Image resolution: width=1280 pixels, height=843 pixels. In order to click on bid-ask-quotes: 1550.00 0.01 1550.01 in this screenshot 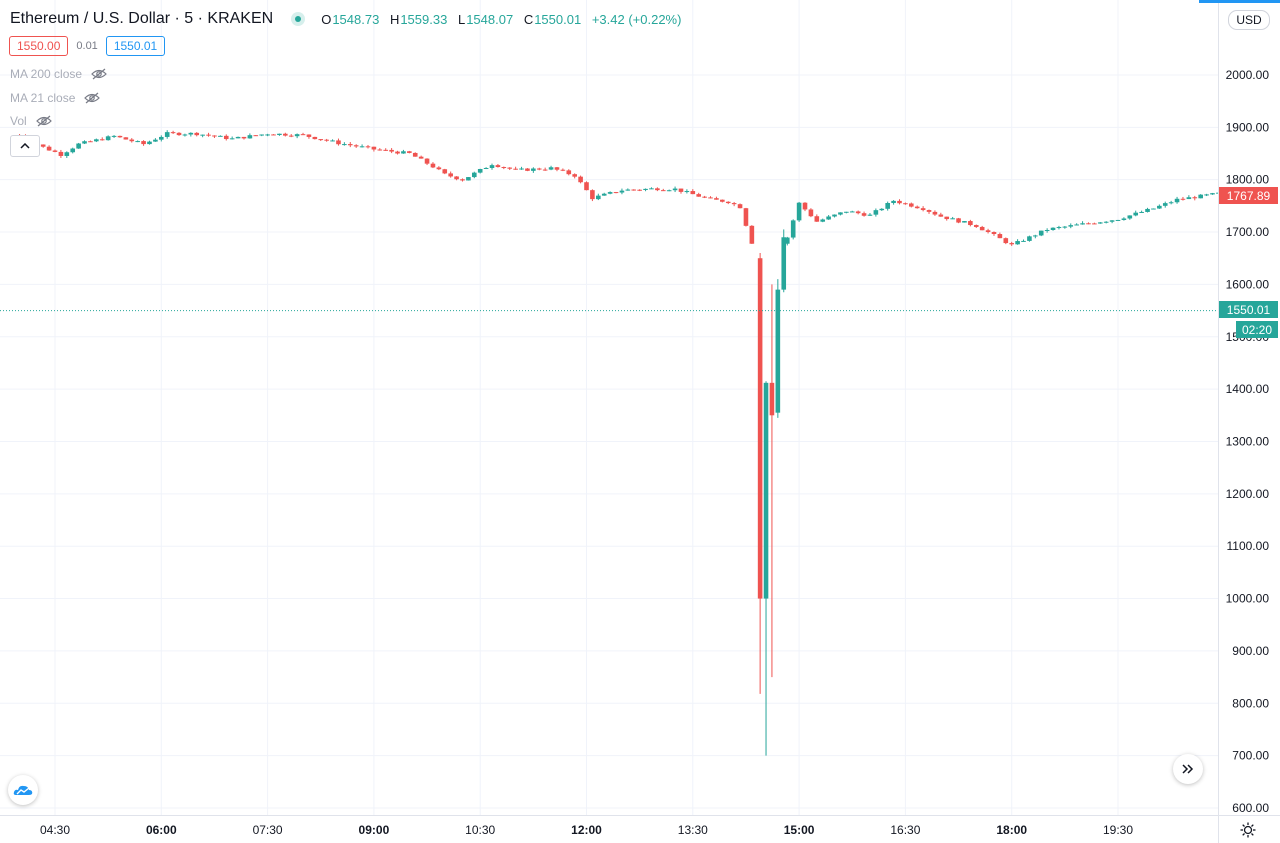, I will do `click(87, 46)`.